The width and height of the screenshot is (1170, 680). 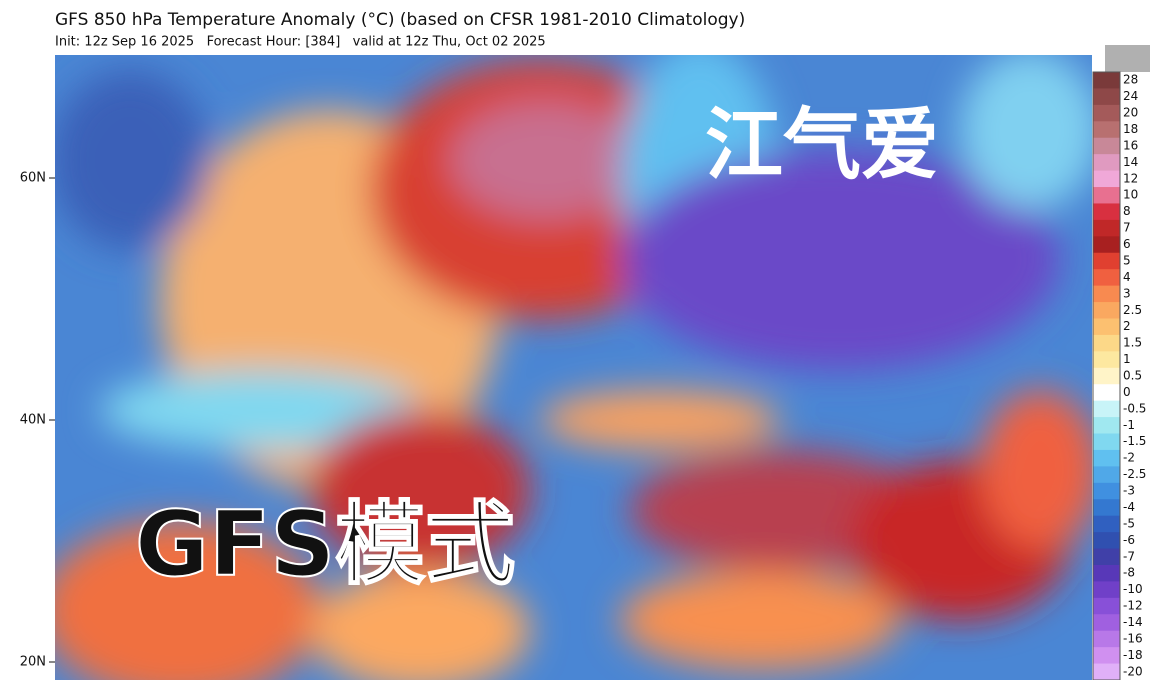 I want to click on colorbar-label: 1, so click(x=1127, y=359).